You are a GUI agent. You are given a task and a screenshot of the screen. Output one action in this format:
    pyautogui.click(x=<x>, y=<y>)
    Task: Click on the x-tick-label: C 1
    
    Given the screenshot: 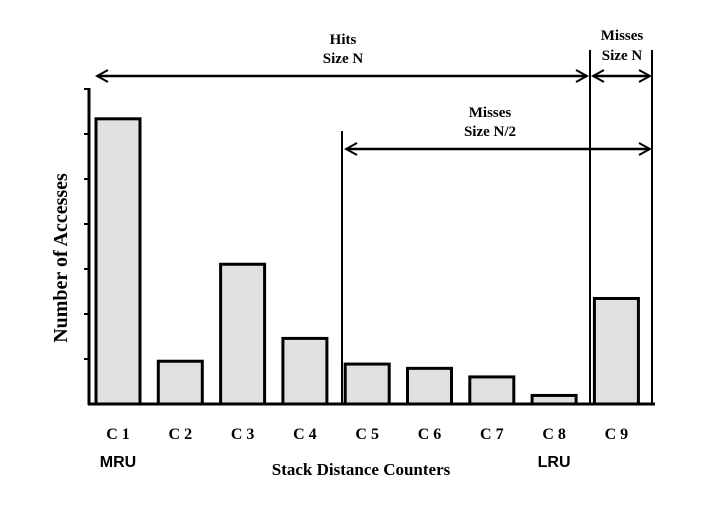 What is the action you would take?
    pyautogui.click(x=118, y=434)
    